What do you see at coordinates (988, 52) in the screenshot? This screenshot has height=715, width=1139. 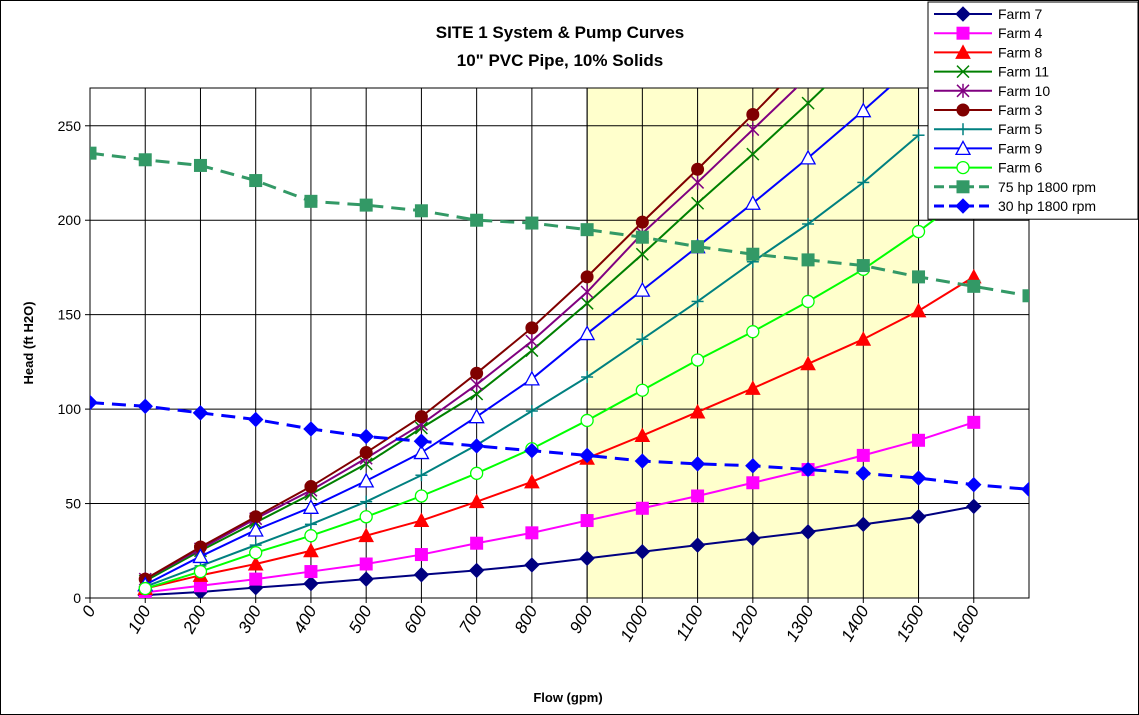 I see `legend-item: Farm 8` at bounding box center [988, 52].